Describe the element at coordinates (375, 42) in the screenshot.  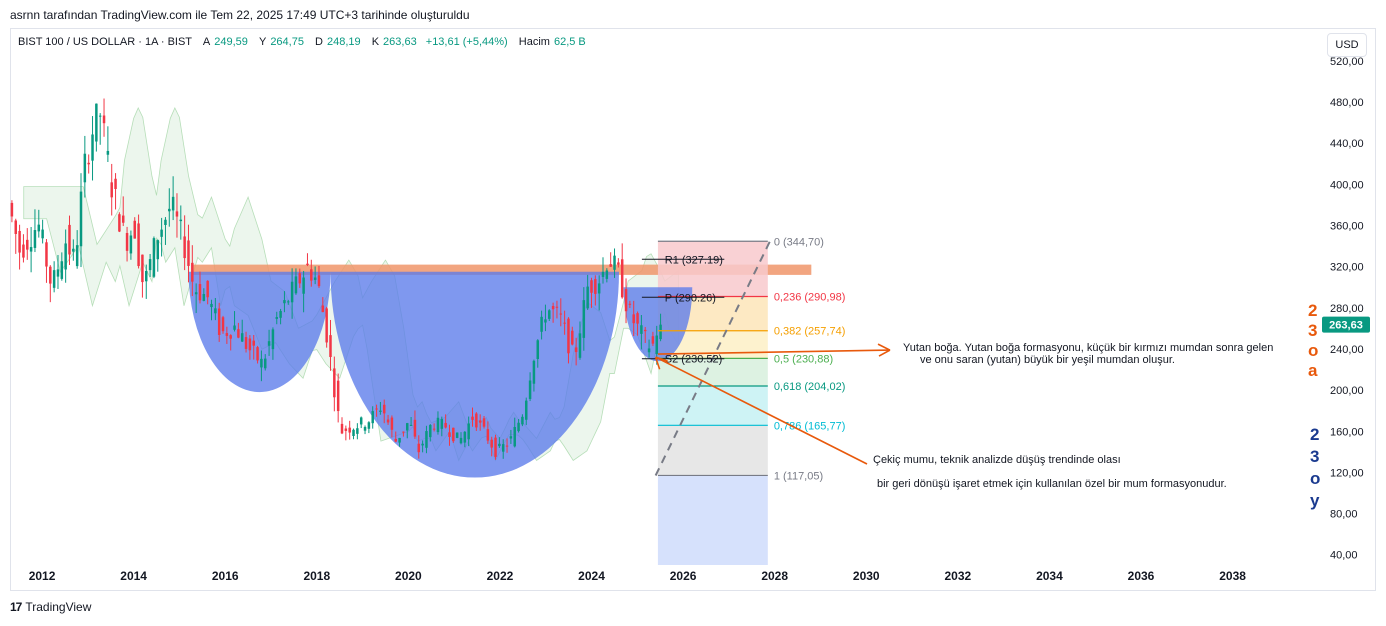
I see `close-label: K` at that location.